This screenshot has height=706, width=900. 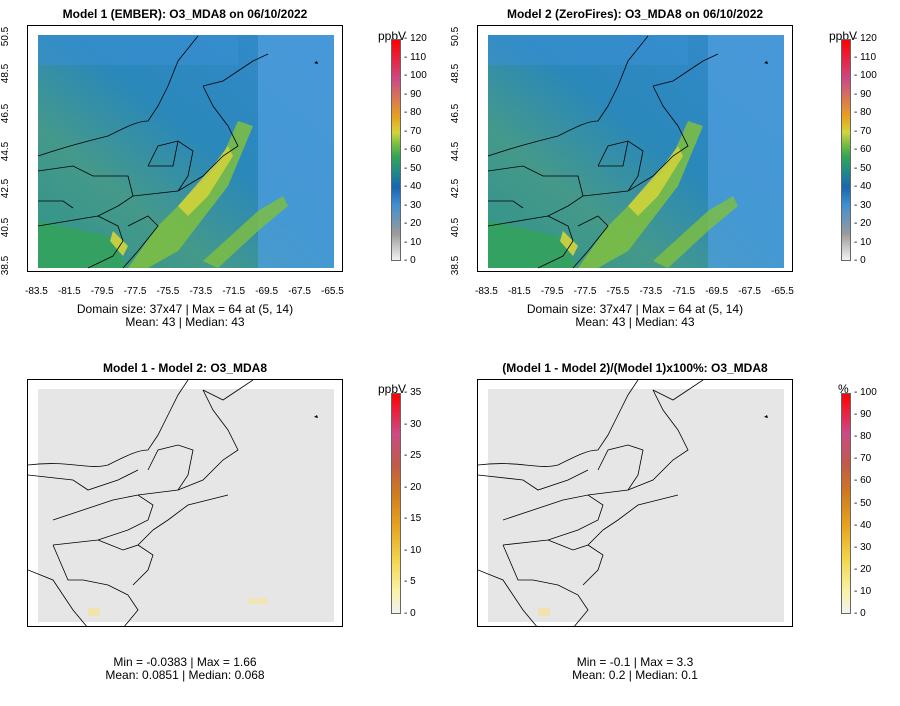 What do you see at coordinates (6, 188) in the screenshot?
I see `p1-ytick: 42.5` at bounding box center [6, 188].